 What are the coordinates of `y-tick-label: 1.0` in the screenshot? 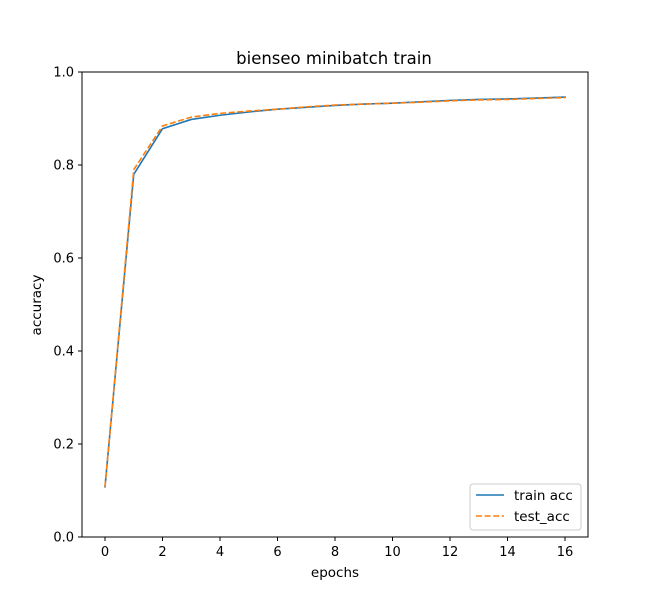 It's located at (63, 73).